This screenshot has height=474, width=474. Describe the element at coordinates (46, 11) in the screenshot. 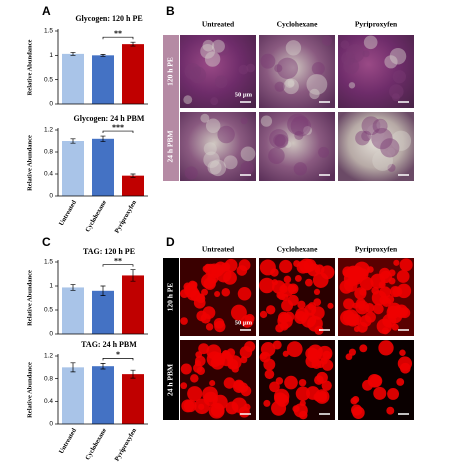

I see `panel-letter: A` at that location.